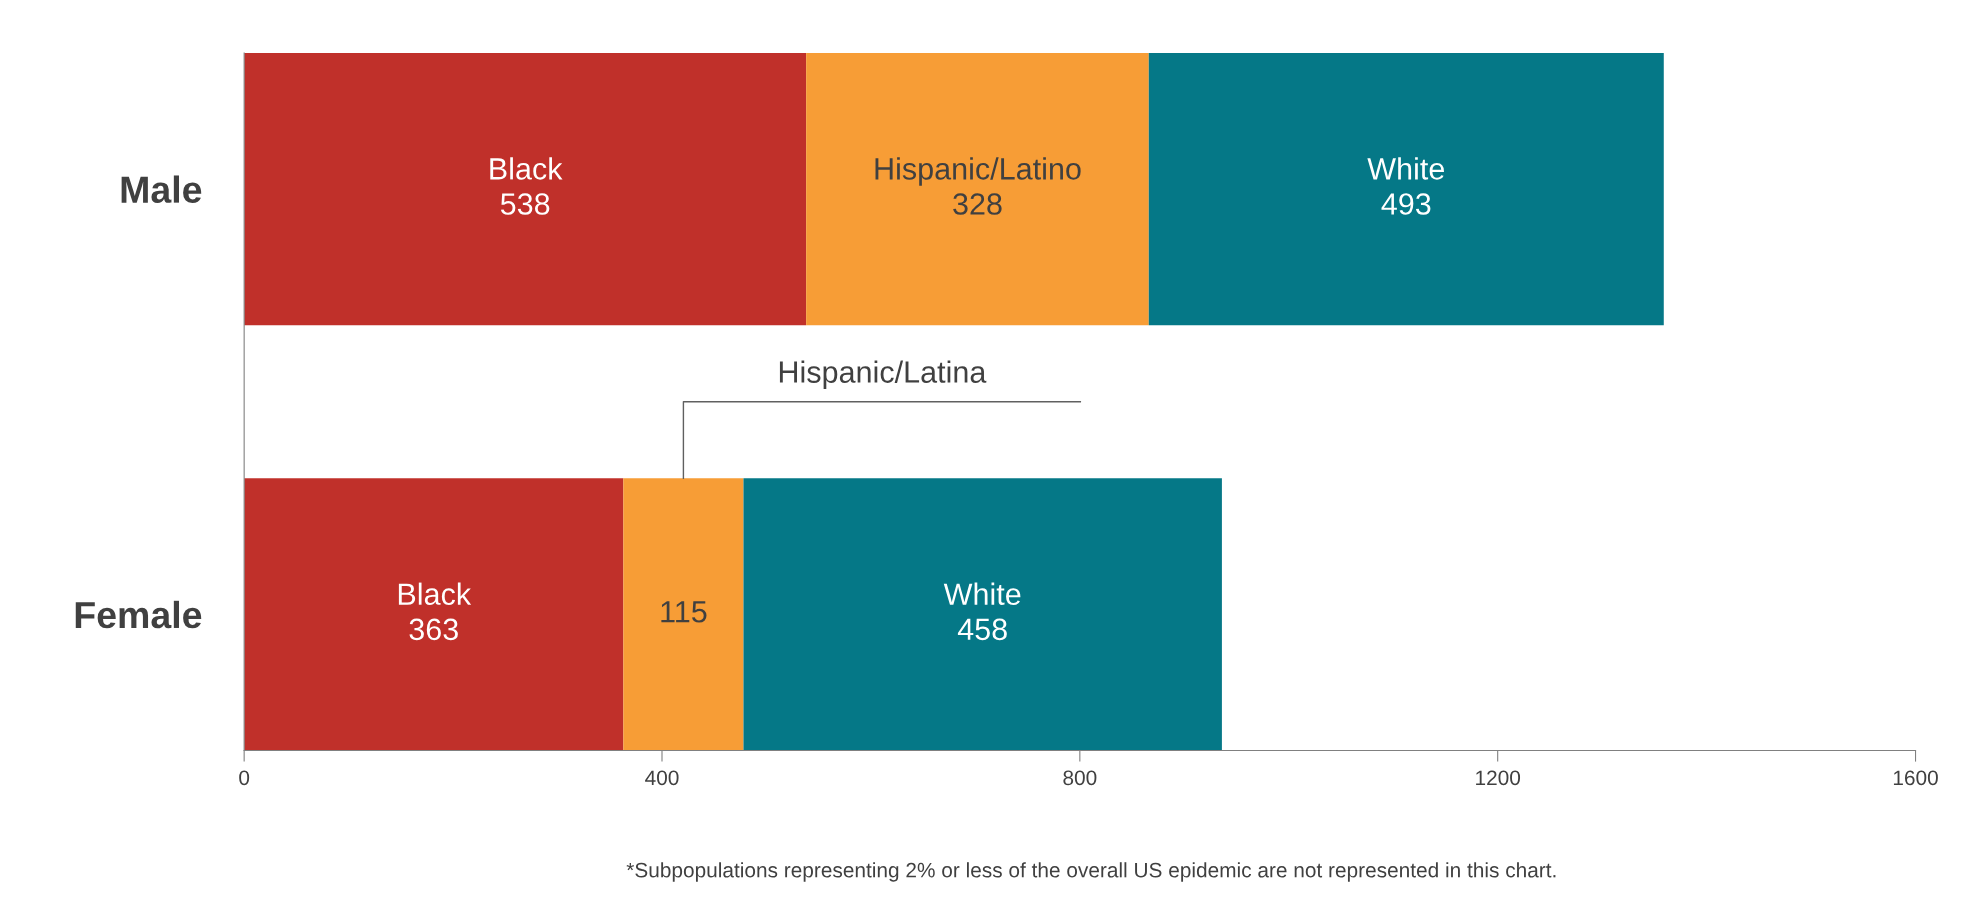 This screenshot has width=1985, height=913. I want to click on data-label: Black 363, so click(435, 611).